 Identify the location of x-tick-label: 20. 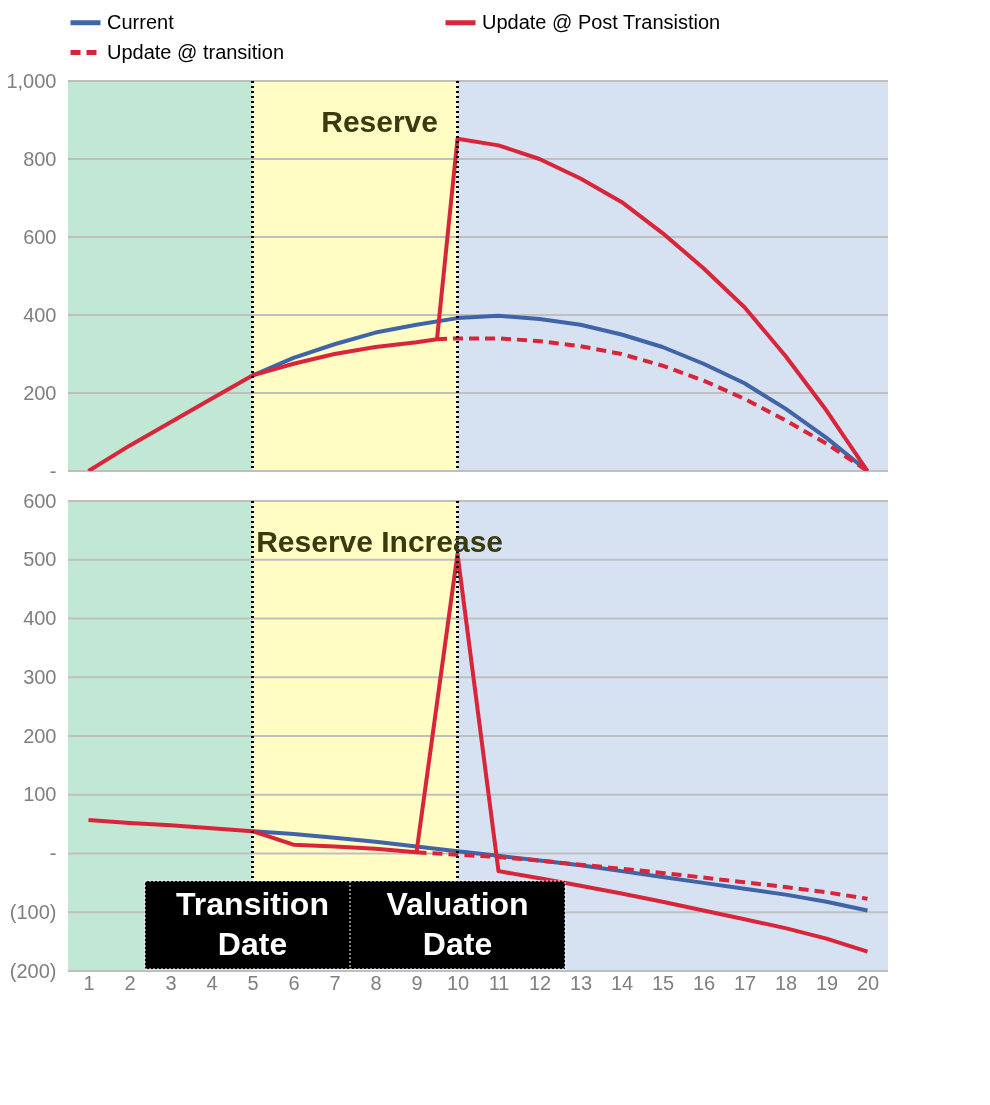
(868, 982).